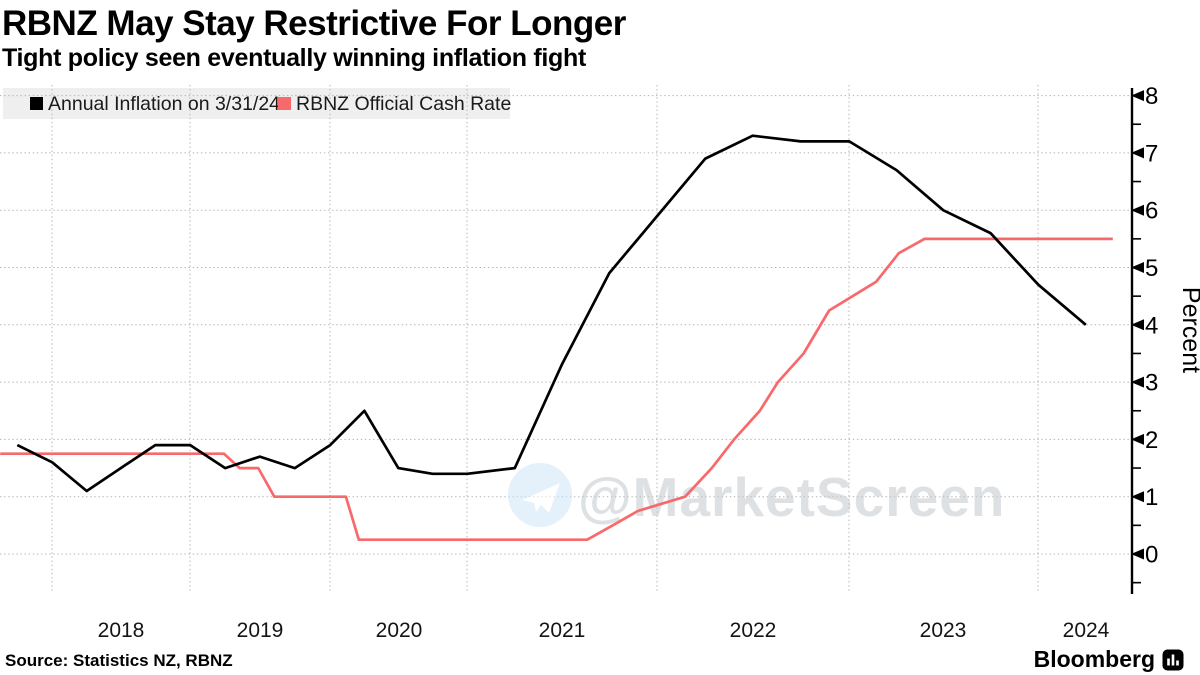 The height and width of the screenshot is (675, 1200). Describe the element at coordinates (314, 23) in the screenshot. I see `chart-title: RBNZ May Stay Restrictive For Longer` at that location.